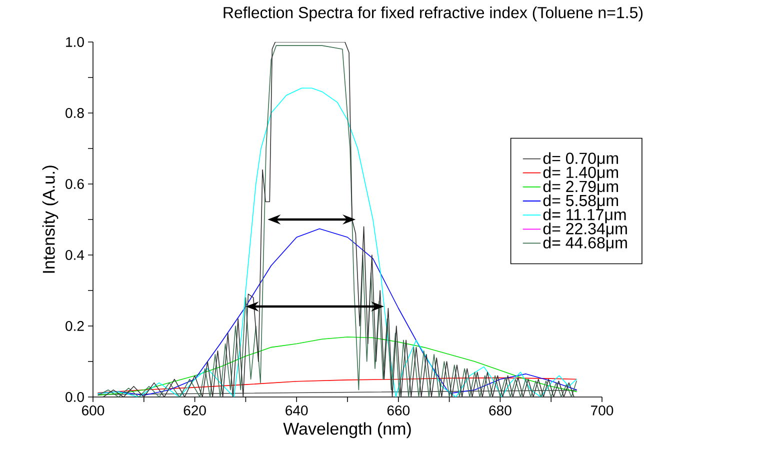 This screenshot has height=461, width=770. What do you see at coordinates (195, 411) in the screenshot?
I see `x-tick-label: 620` at bounding box center [195, 411].